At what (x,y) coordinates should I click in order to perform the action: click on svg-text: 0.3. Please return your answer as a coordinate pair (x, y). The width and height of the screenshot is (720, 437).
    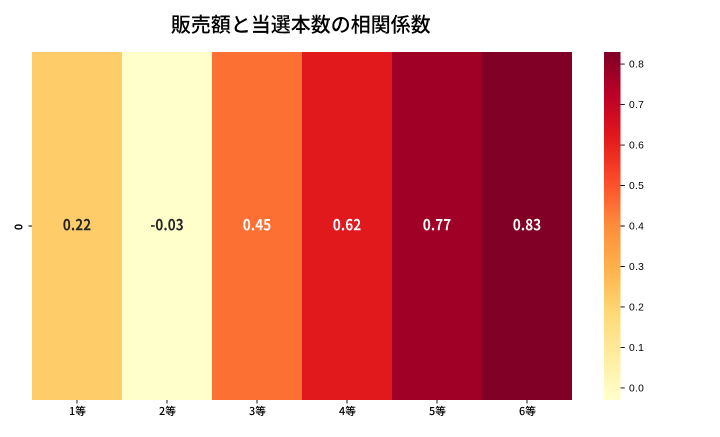
    Looking at the image, I should click on (636, 267).